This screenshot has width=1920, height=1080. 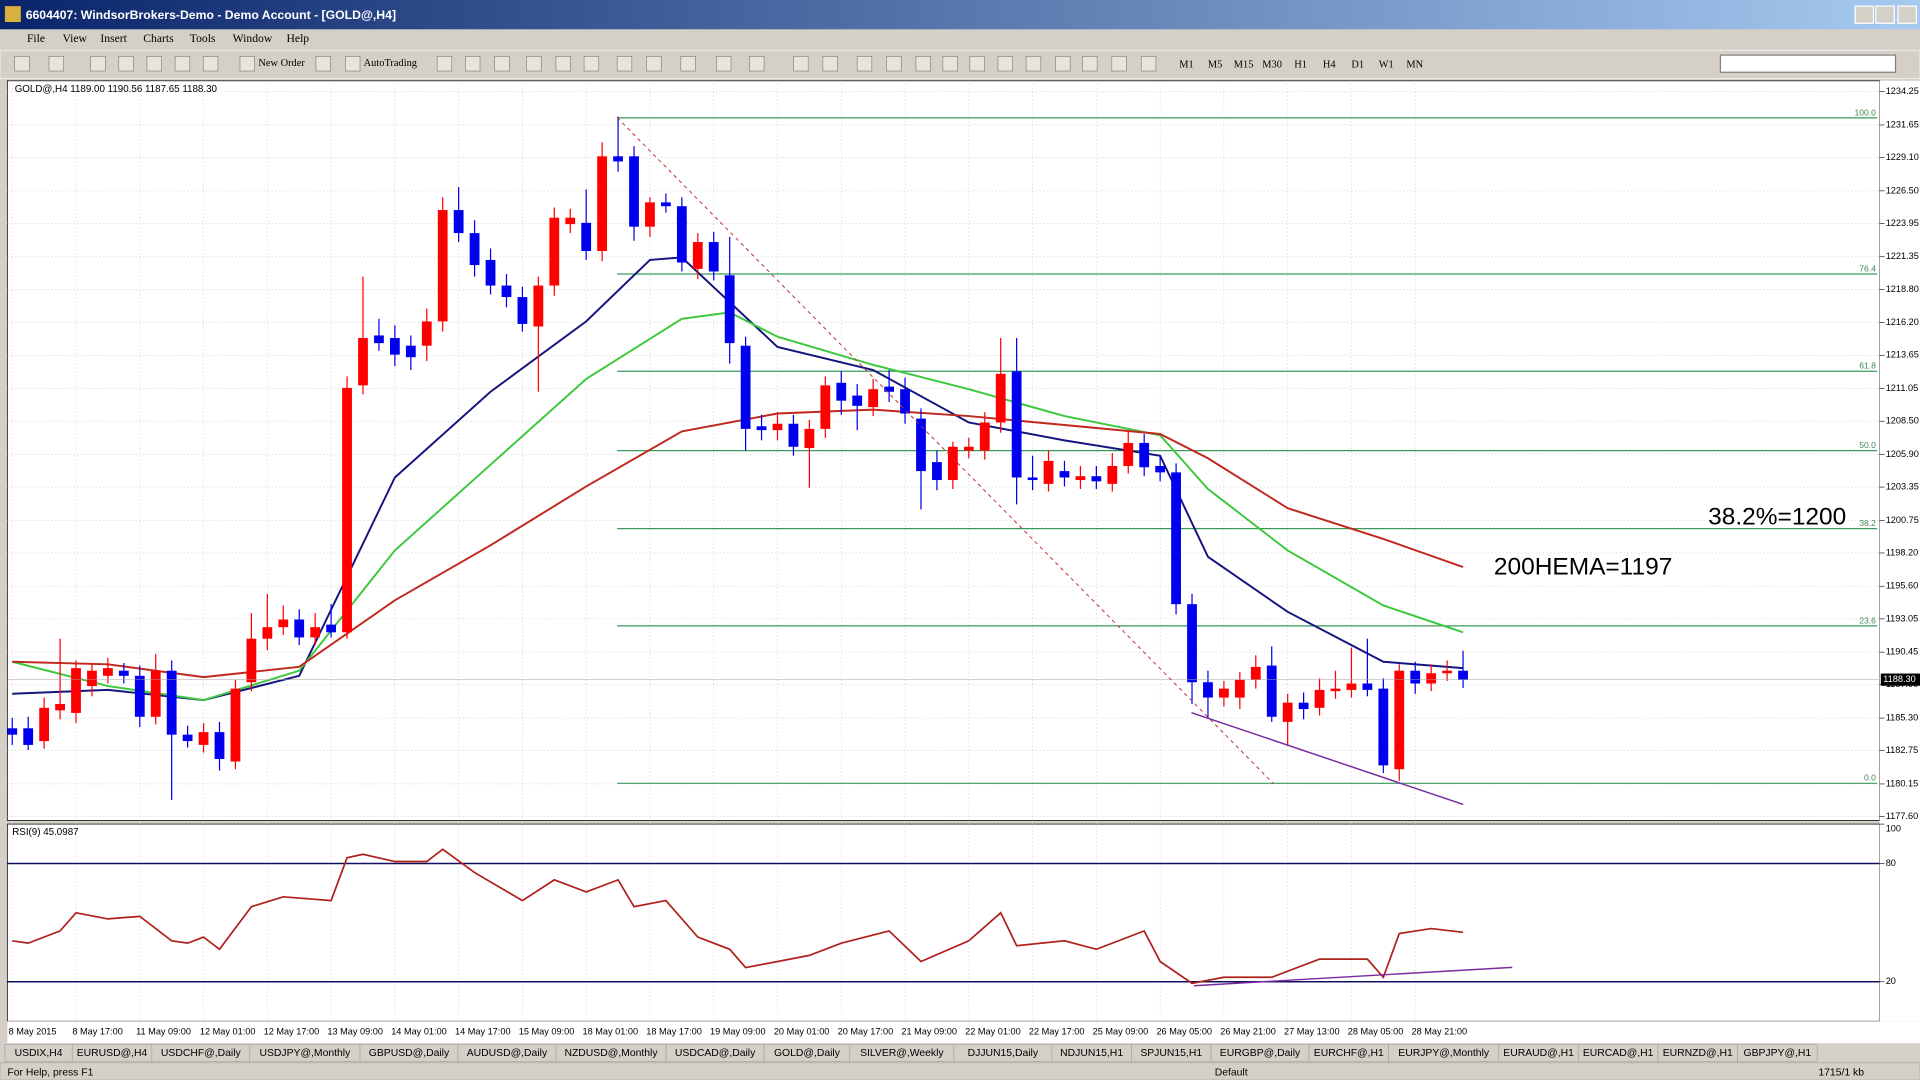 What do you see at coordinates (409, 1053) in the screenshot?
I see `tab-label: GBPUSD@,Daily` at bounding box center [409, 1053].